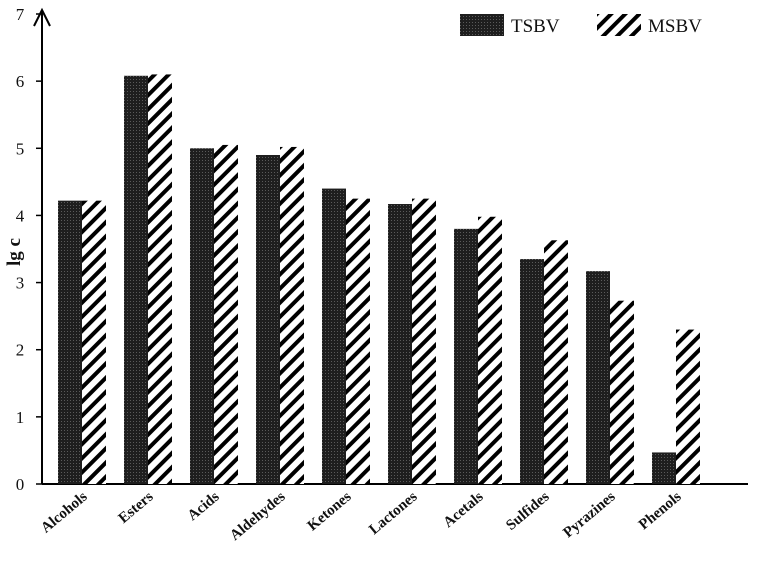 The height and width of the screenshot is (567, 765). I want to click on bar-tsbv-lactones, so click(400, 344).